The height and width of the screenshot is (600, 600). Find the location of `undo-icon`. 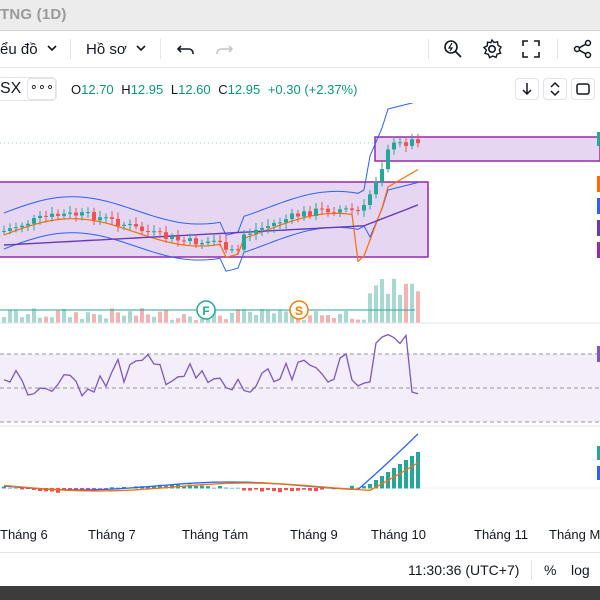

undo-icon is located at coordinates (186, 49).